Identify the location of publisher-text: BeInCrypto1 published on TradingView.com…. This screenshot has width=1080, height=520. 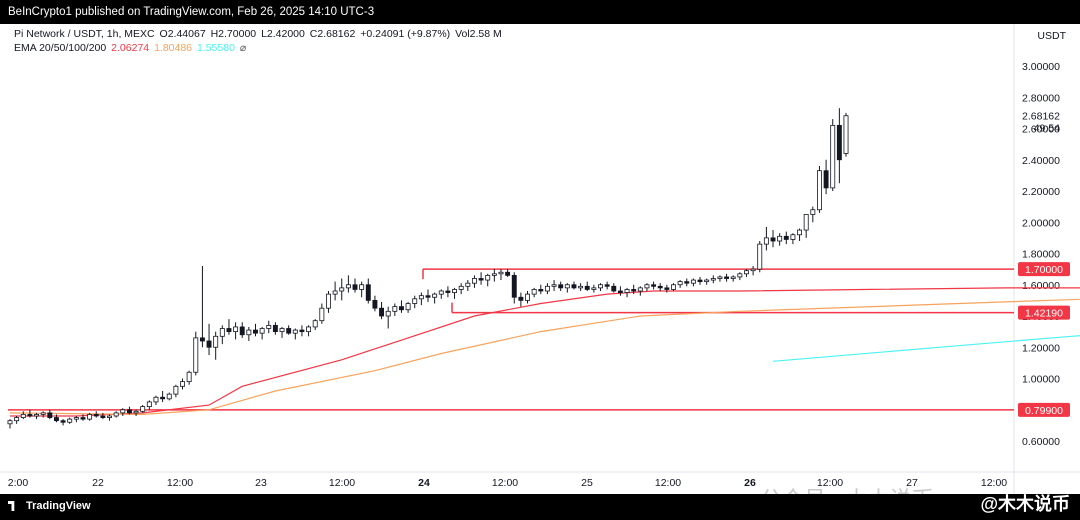
(191, 12).